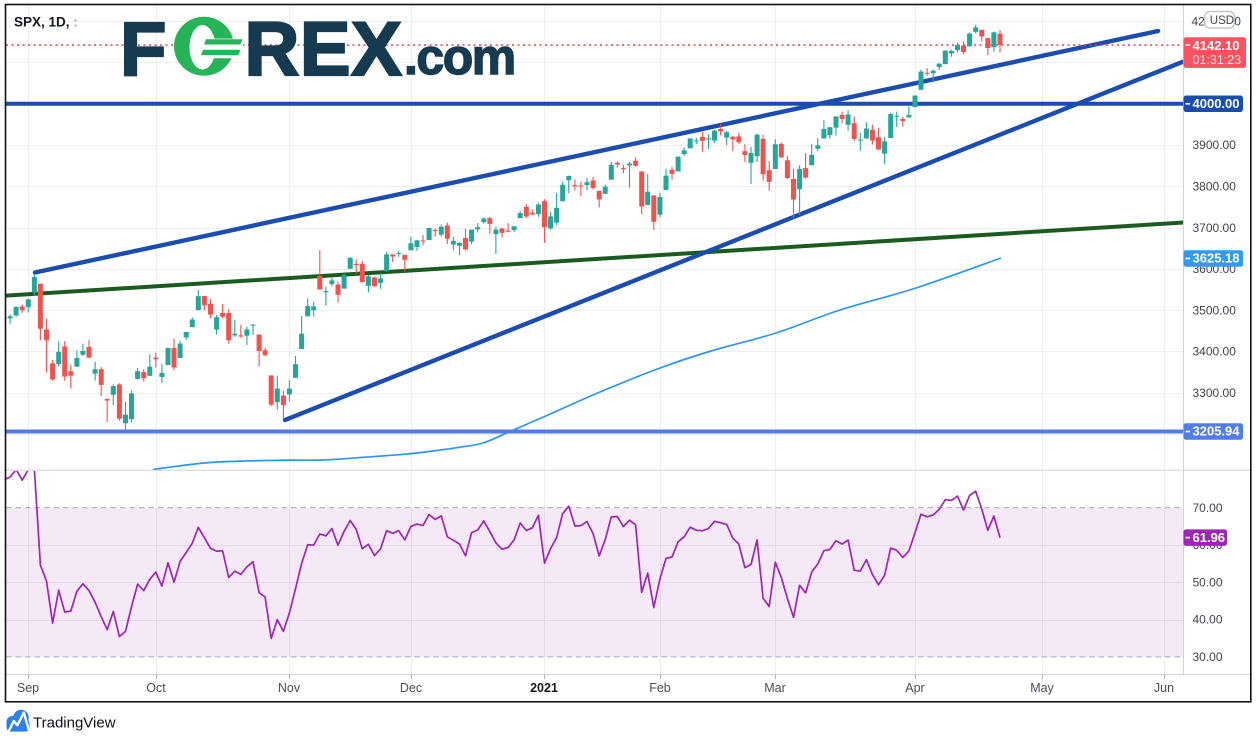  I want to click on svg-text: Nov, so click(289, 688).